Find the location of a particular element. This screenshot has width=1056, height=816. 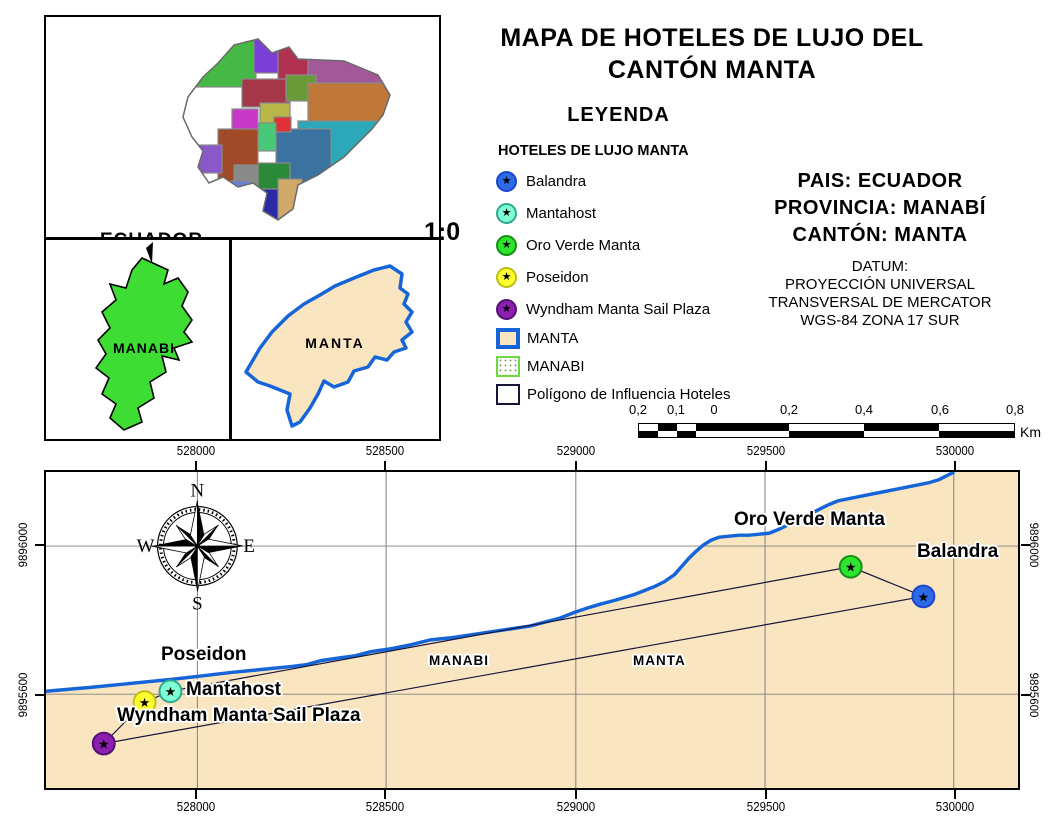

oro-verde-marker-swatch: ★ is located at coordinates (506, 245).